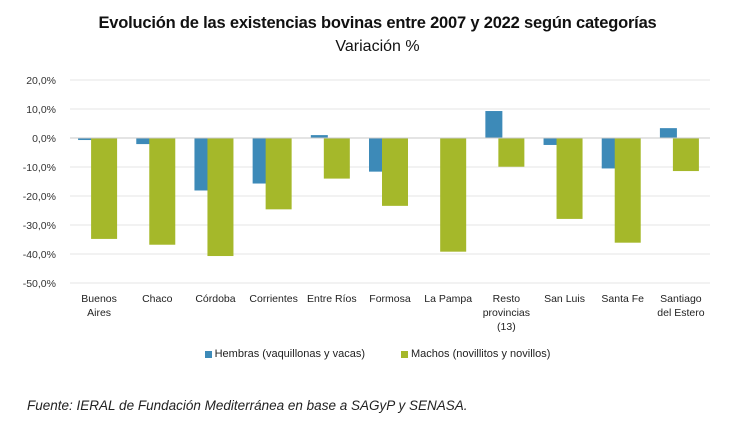 The height and width of the screenshot is (443, 755). I want to click on x-category-label: San Luis, so click(564, 299).